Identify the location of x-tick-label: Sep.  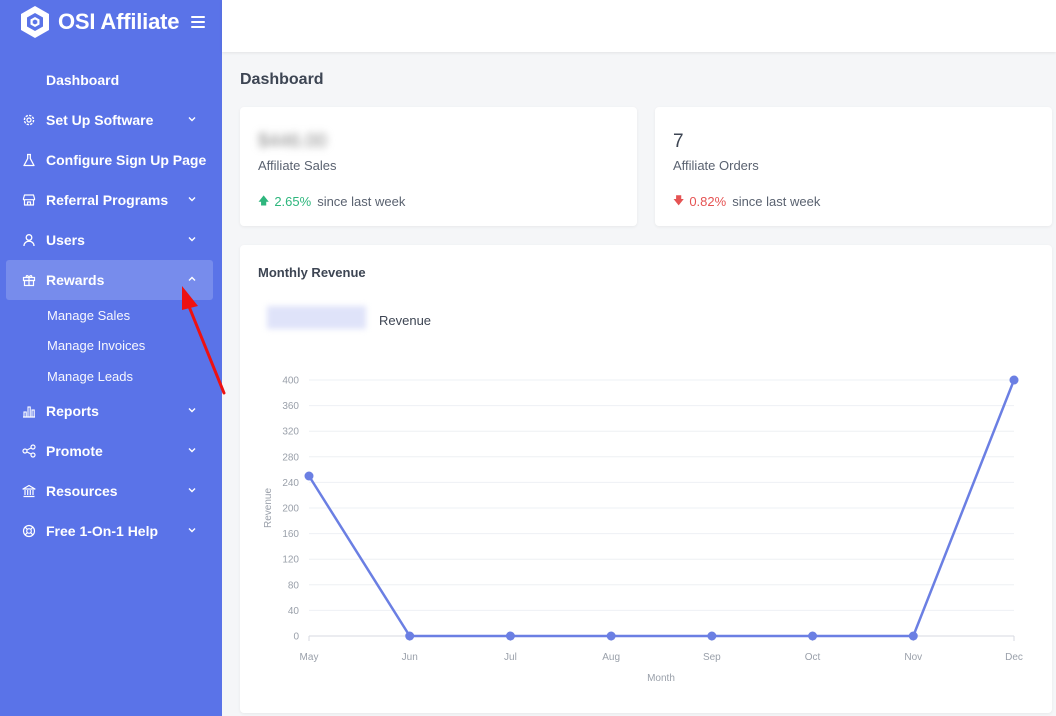
(712, 657).